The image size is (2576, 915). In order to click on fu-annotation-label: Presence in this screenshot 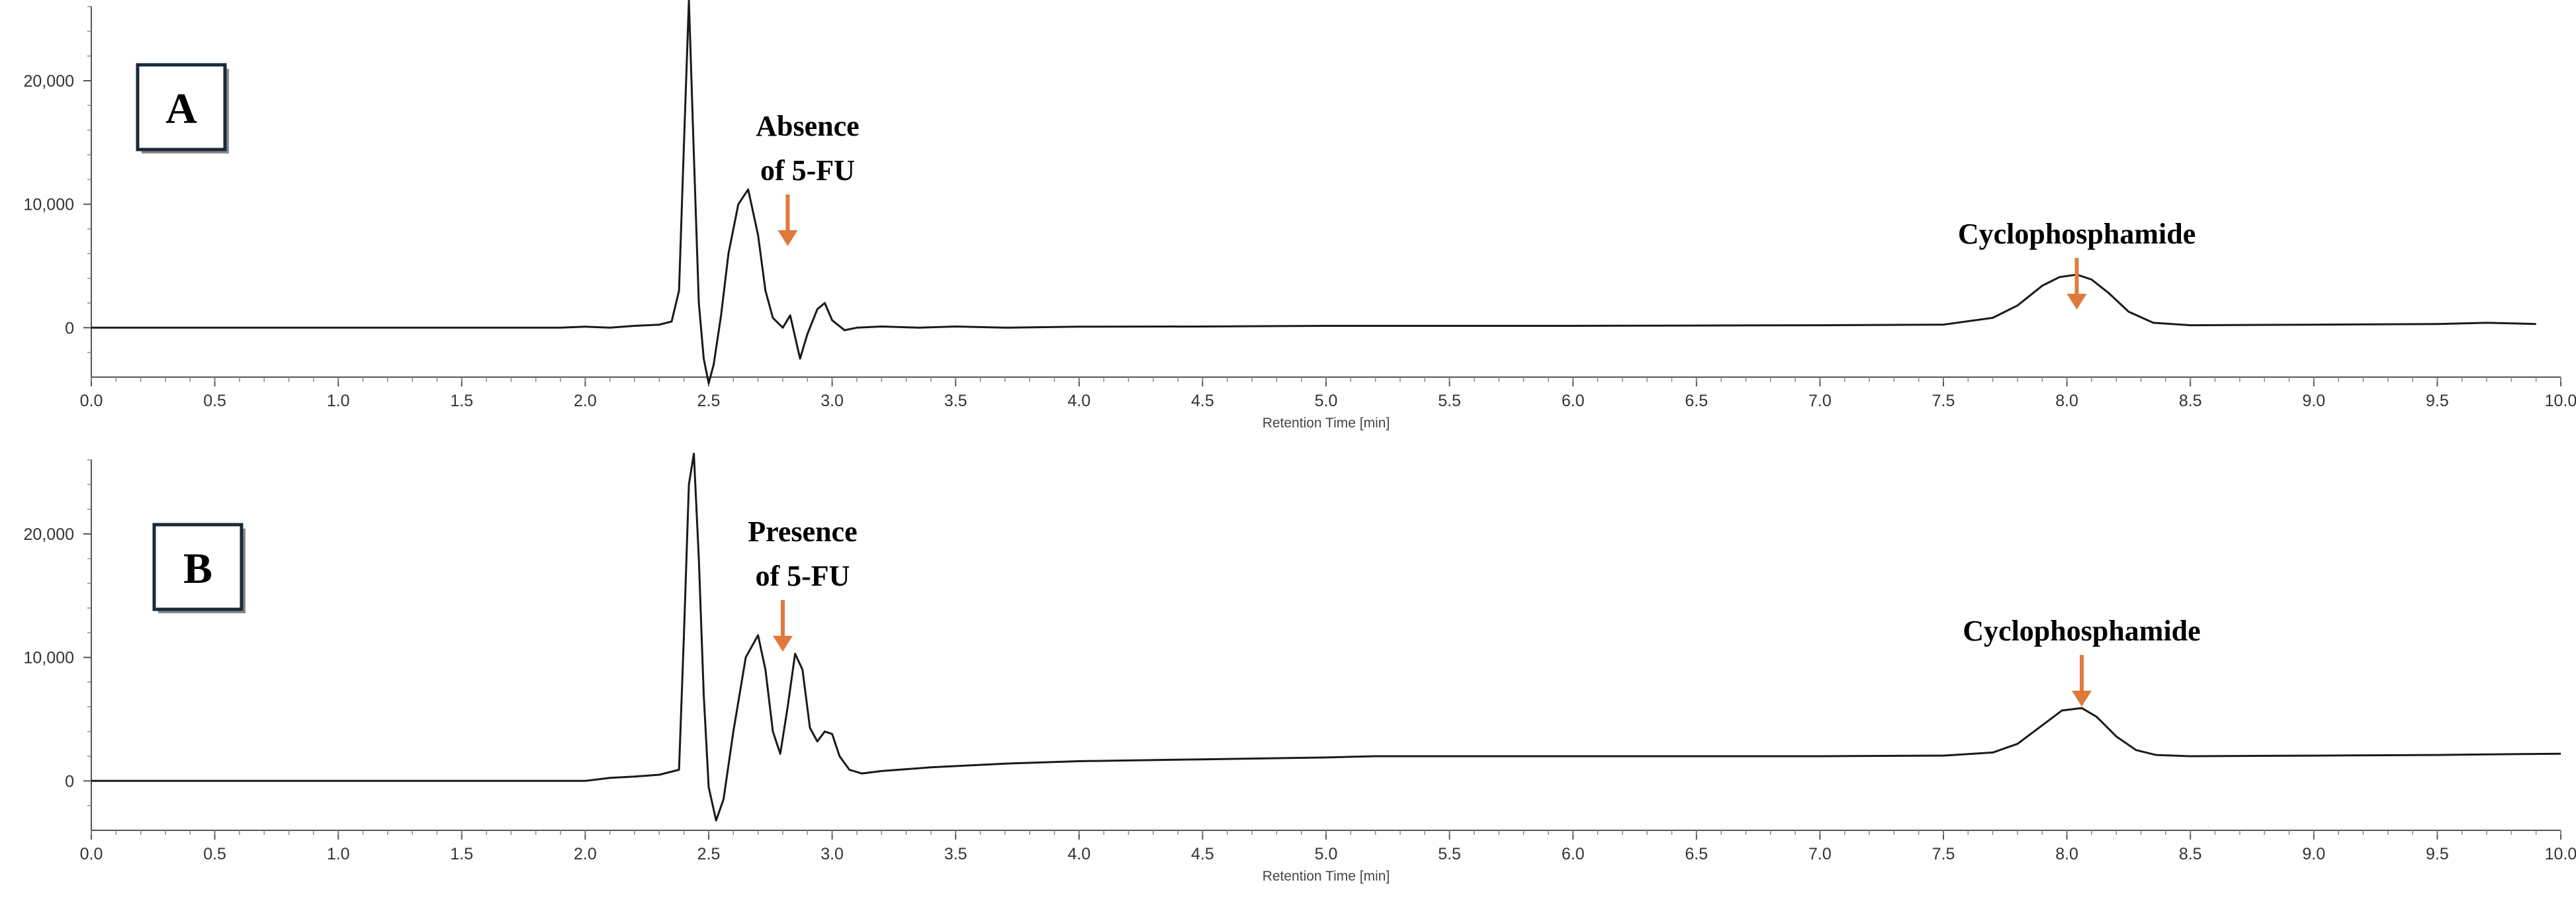, I will do `click(802, 531)`.